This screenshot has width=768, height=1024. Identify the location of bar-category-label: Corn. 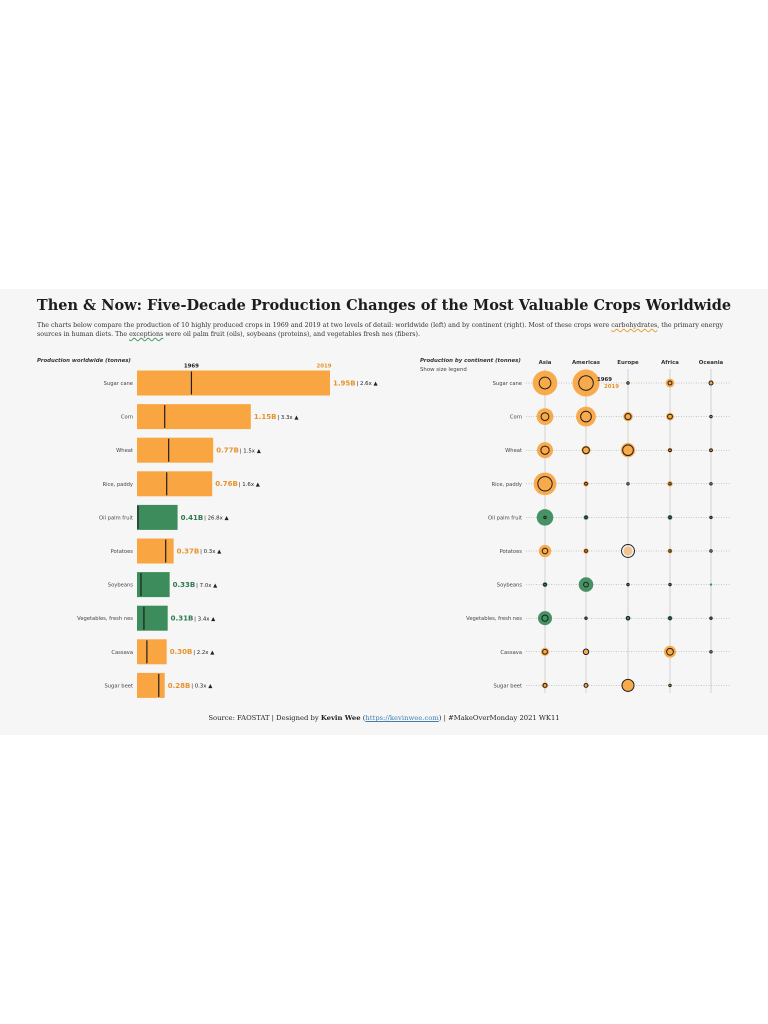
(127, 418).